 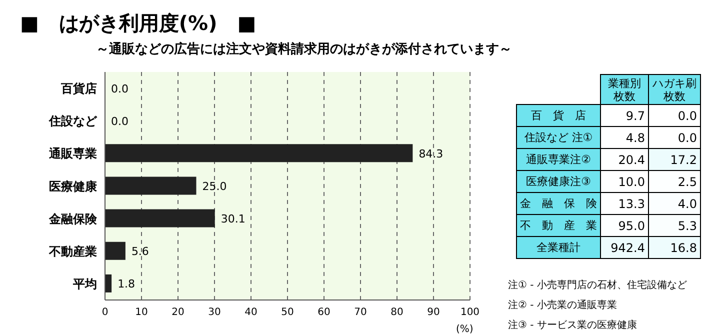 I want to click on y-tick-label: 医療健康注③, so click(x=558, y=181).